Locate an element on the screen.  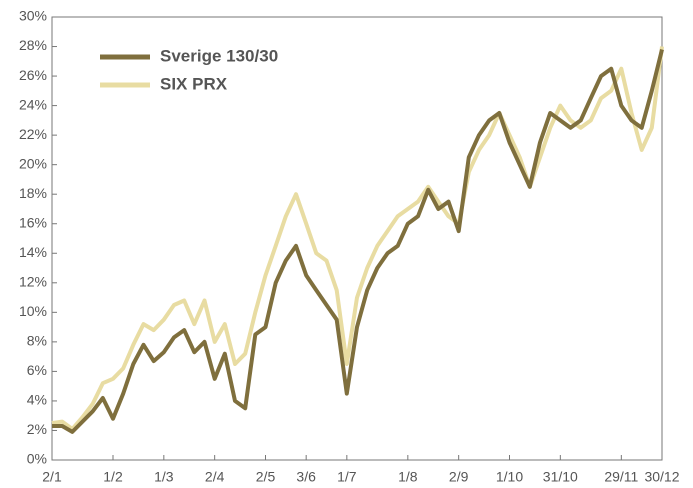
x-tick-label: 1/3 is located at coordinates (164, 477).